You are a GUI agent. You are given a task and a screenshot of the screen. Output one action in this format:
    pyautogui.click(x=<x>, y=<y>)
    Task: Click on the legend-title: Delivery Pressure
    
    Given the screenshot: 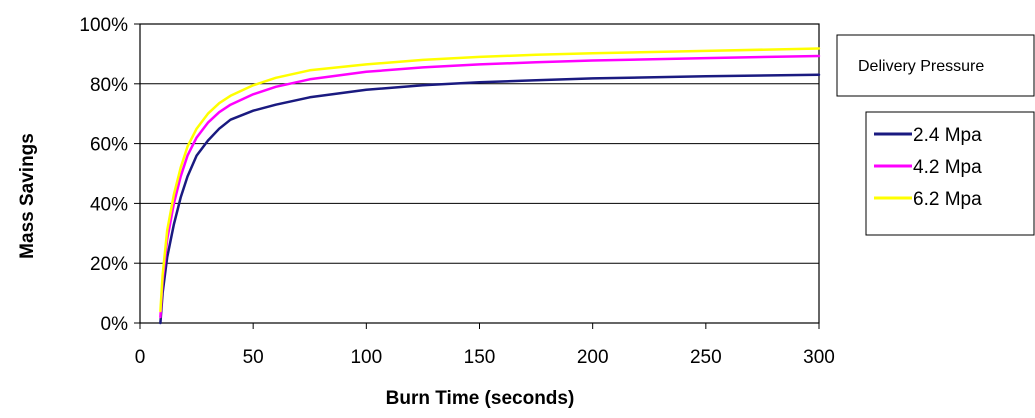 What is the action you would take?
    pyautogui.click(x=921, y=66)
    